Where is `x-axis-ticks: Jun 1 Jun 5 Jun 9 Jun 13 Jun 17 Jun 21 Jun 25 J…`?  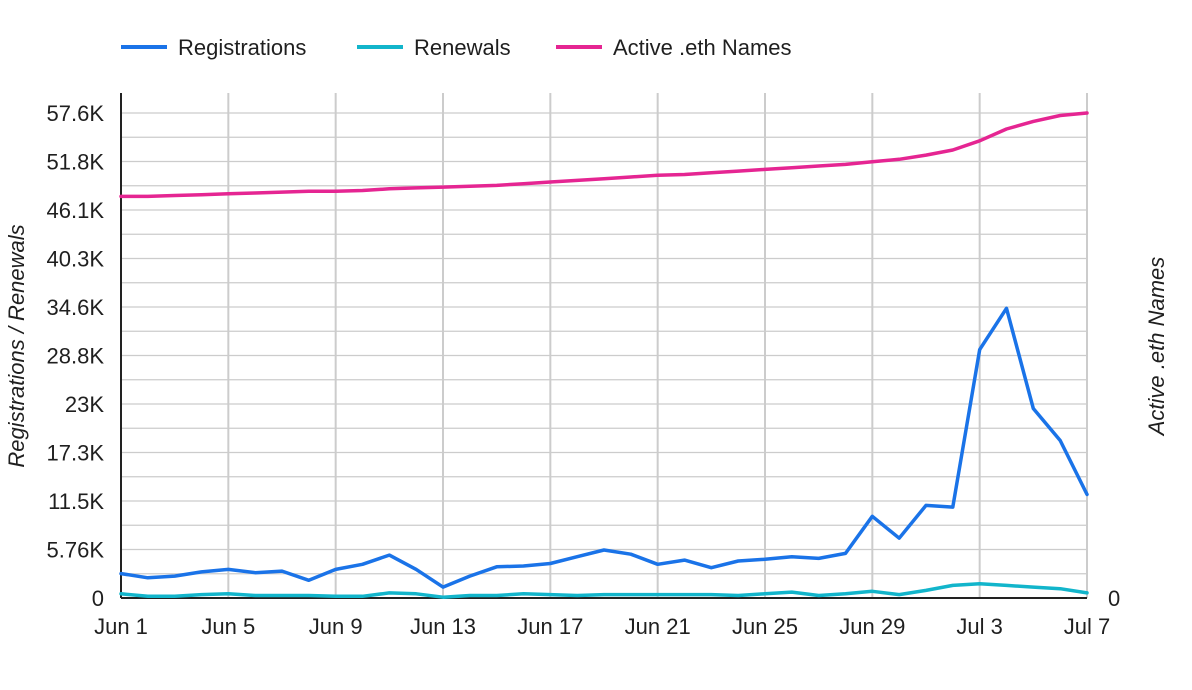 x-axis-ticks: Jun 1 Jun 5 Jun 9 Jun 13 Jun 17 Jun 21 Jun 25 J… is located at coordinates (602, 626).